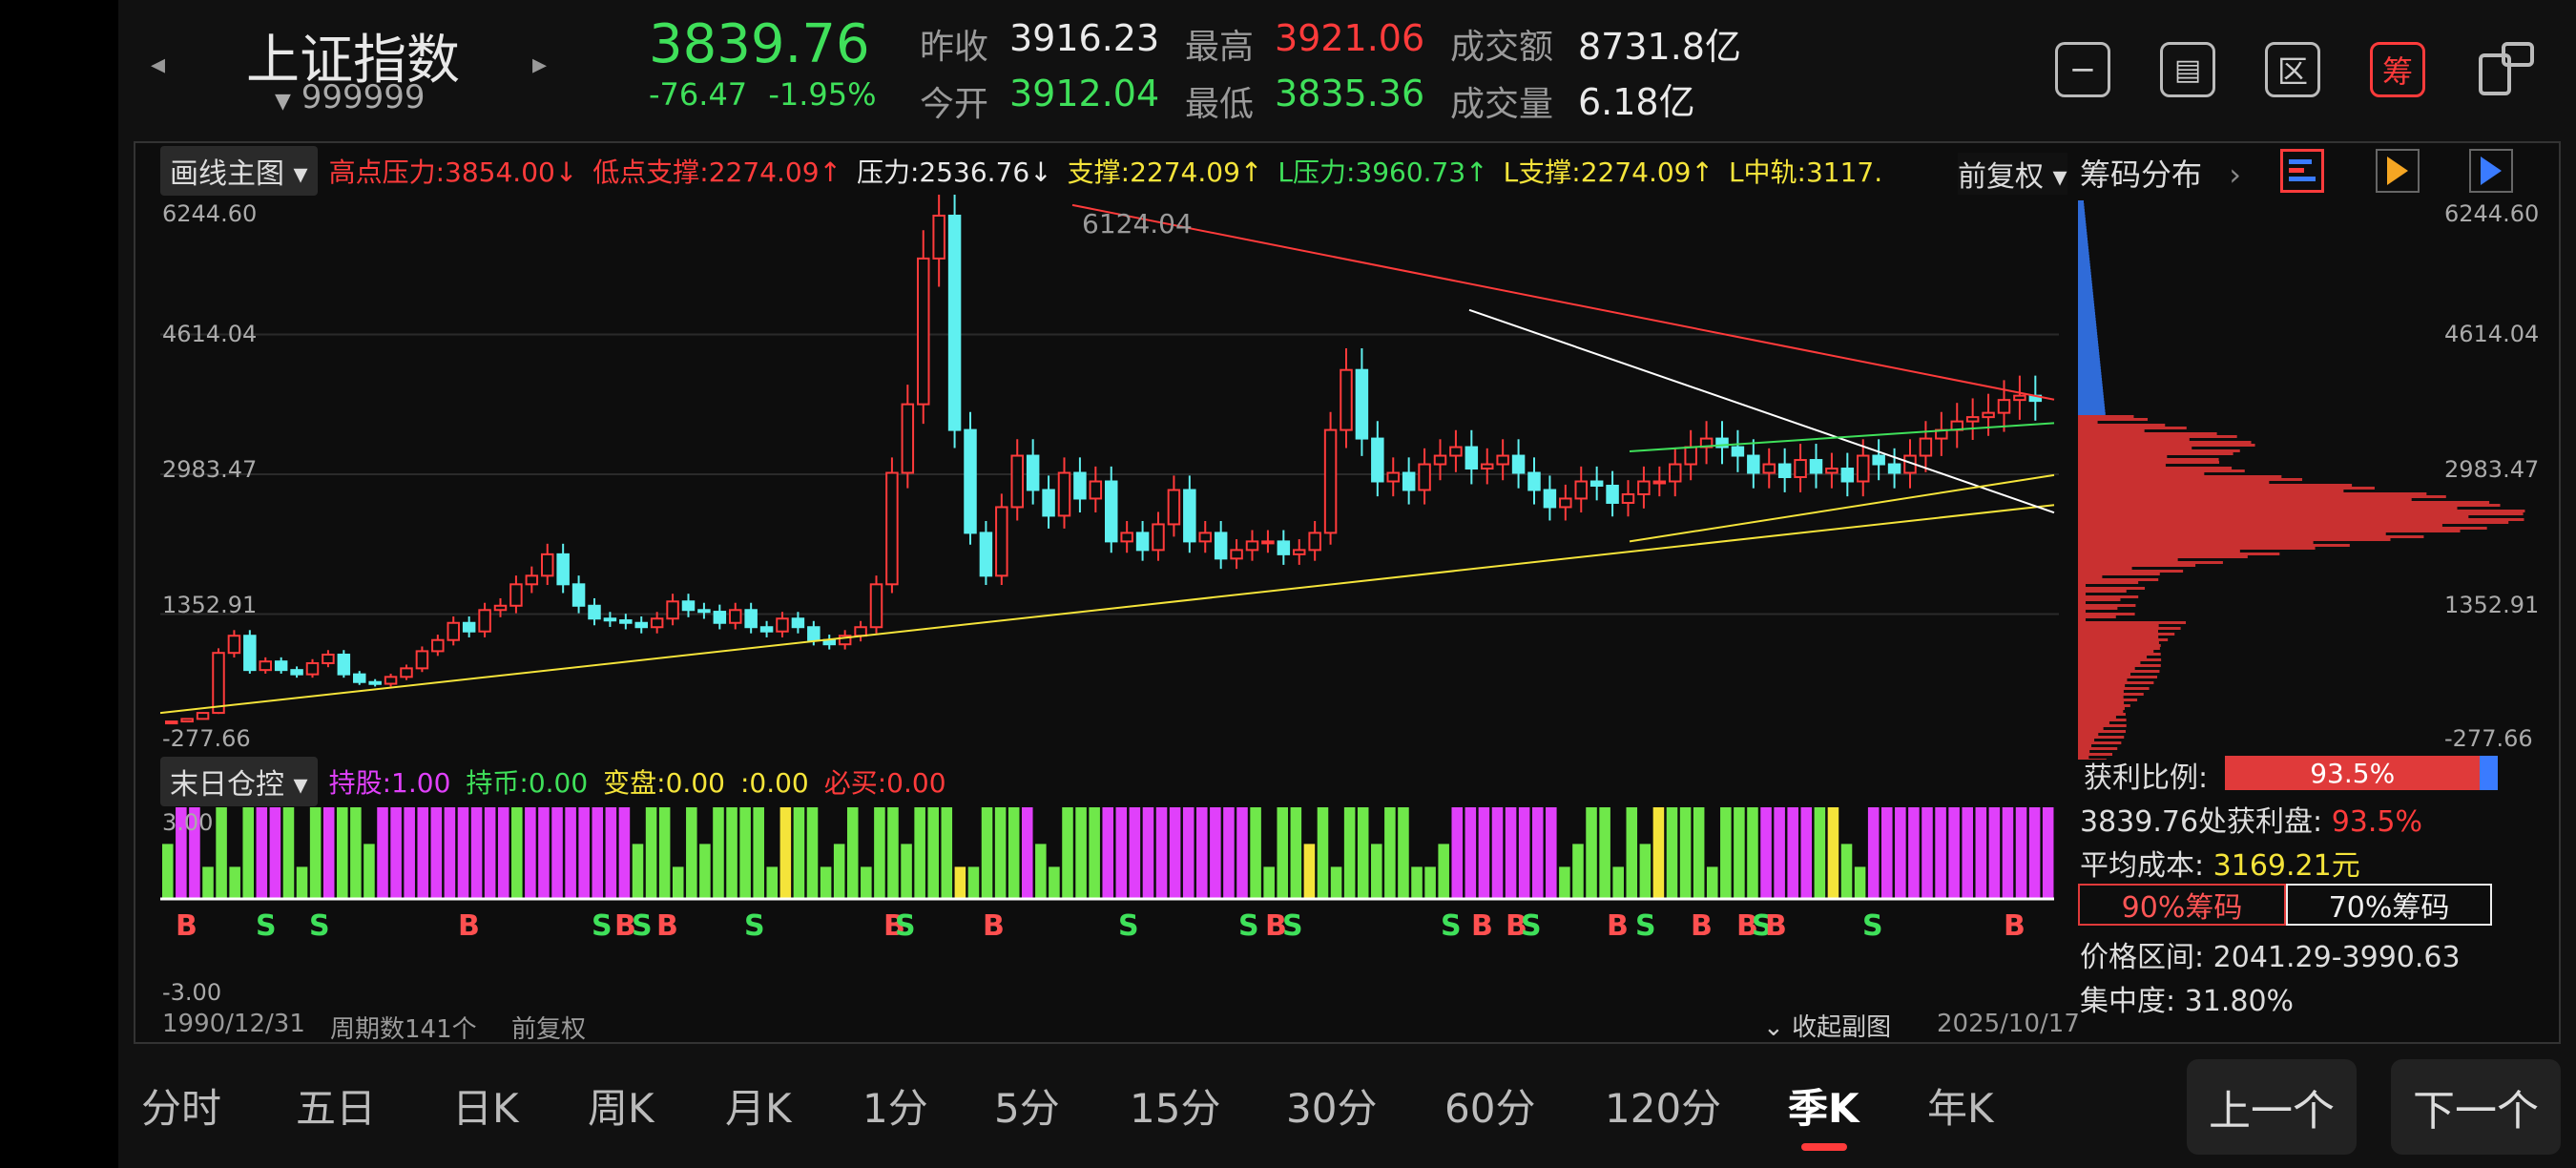  Describe the element at coordinates (336, 1108) in the screenshot. I see `period-tab-1: 五日` at that location.